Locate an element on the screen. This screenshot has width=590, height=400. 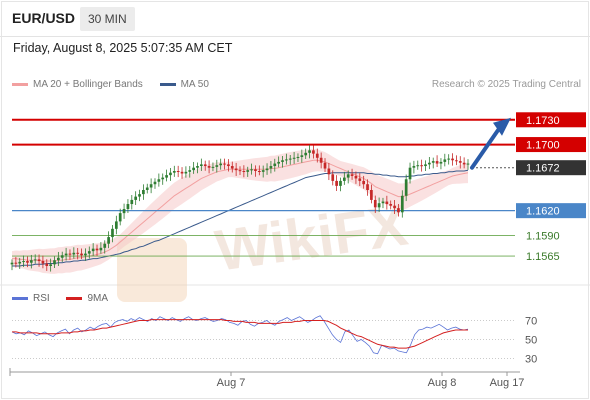
ma20-swatch is located at coordinates (20, 84).